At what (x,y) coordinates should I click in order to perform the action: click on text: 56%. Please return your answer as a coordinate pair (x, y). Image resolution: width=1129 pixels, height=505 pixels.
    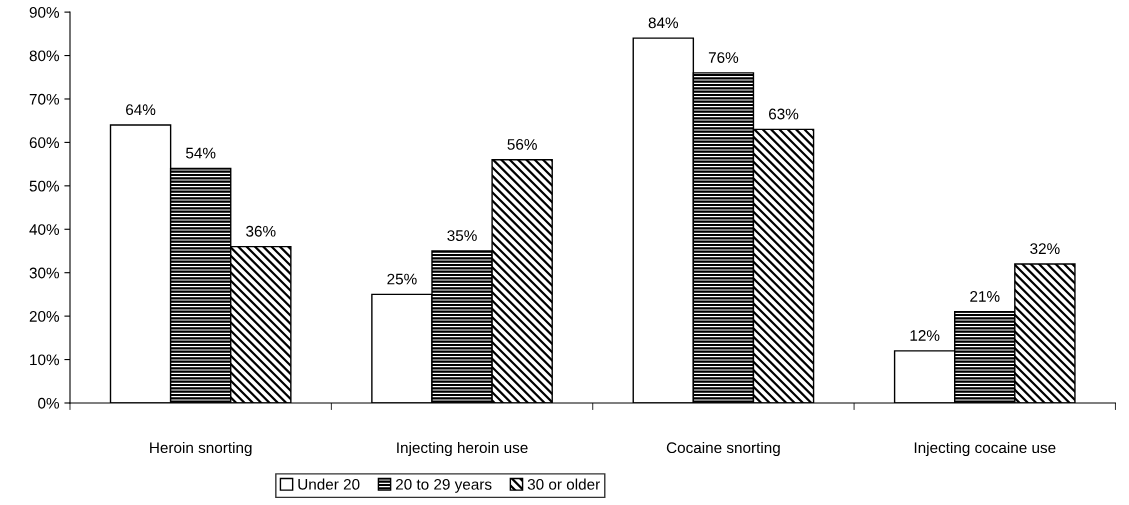
    Looking at the image, I should click on (522, 144).